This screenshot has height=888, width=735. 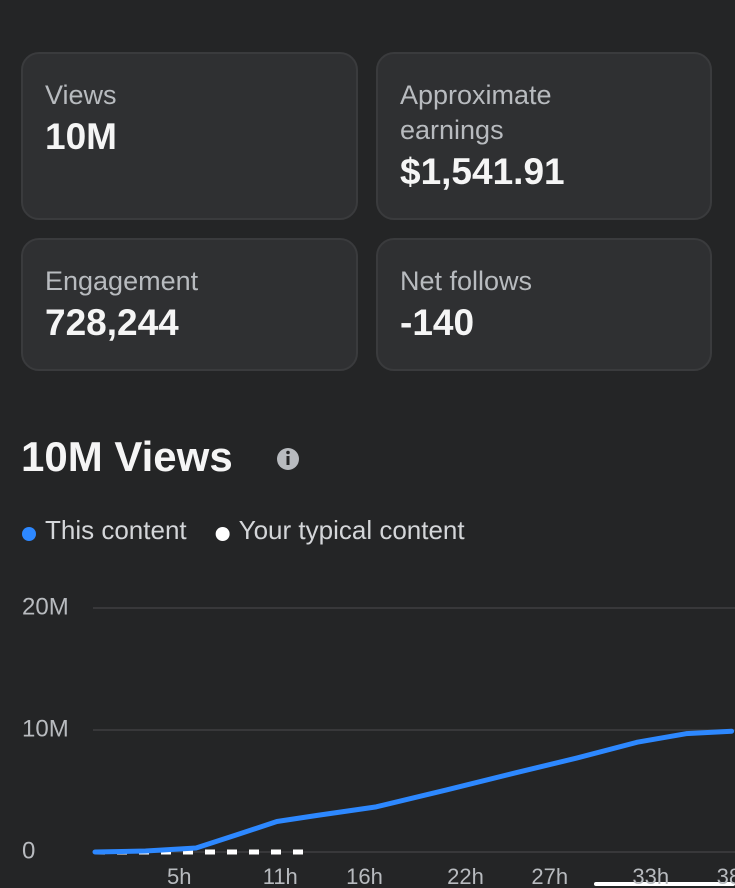 What do you see at coordinates (482, 171) in the screenshot?
I see `card-value: $1,541.91` at bounding box center [482, 171].